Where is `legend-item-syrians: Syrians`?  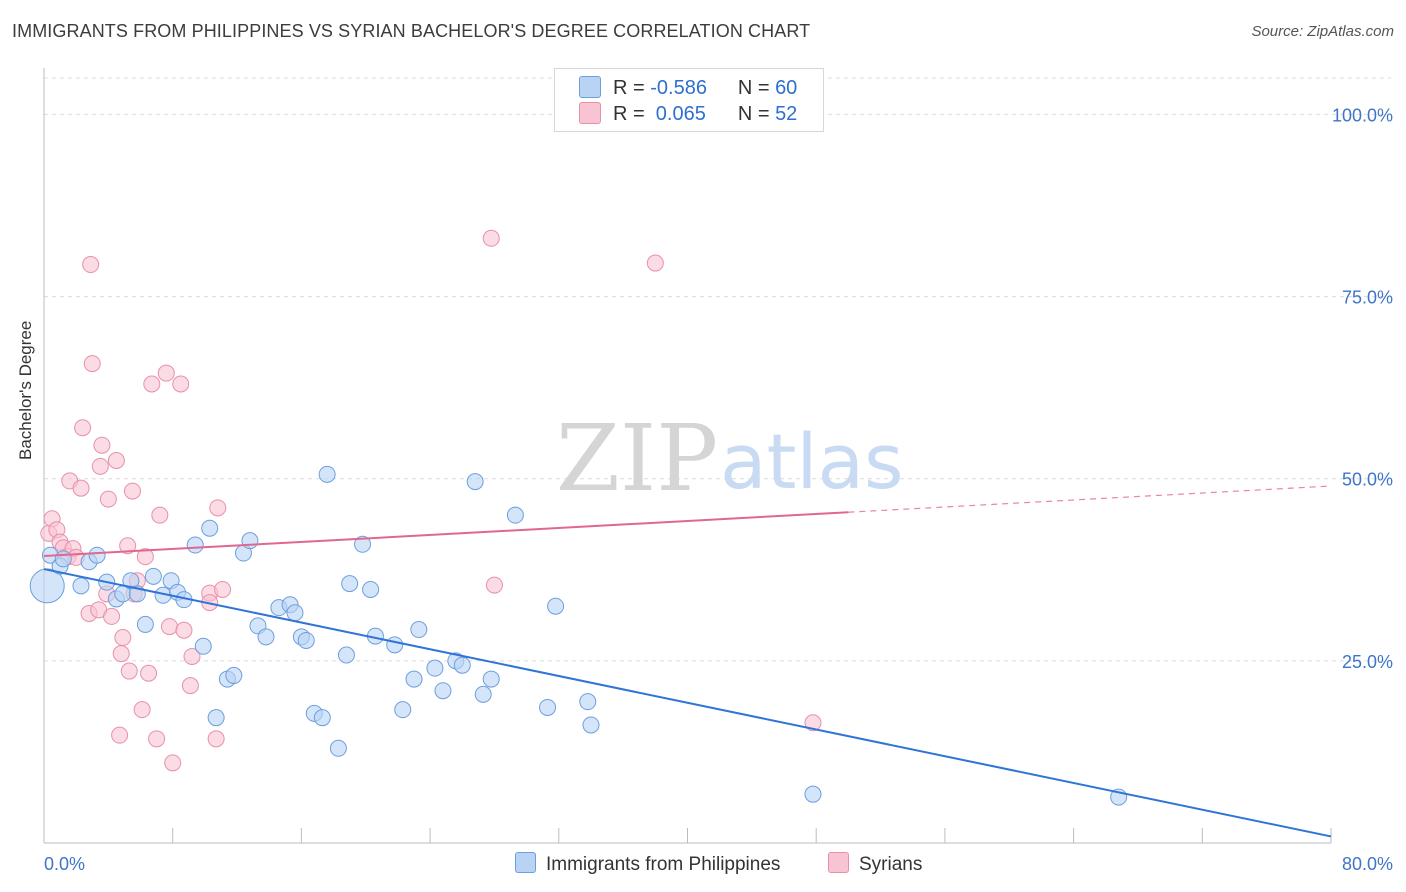
legend-item-syrians: Syrians is located at coordinates (875, 864).